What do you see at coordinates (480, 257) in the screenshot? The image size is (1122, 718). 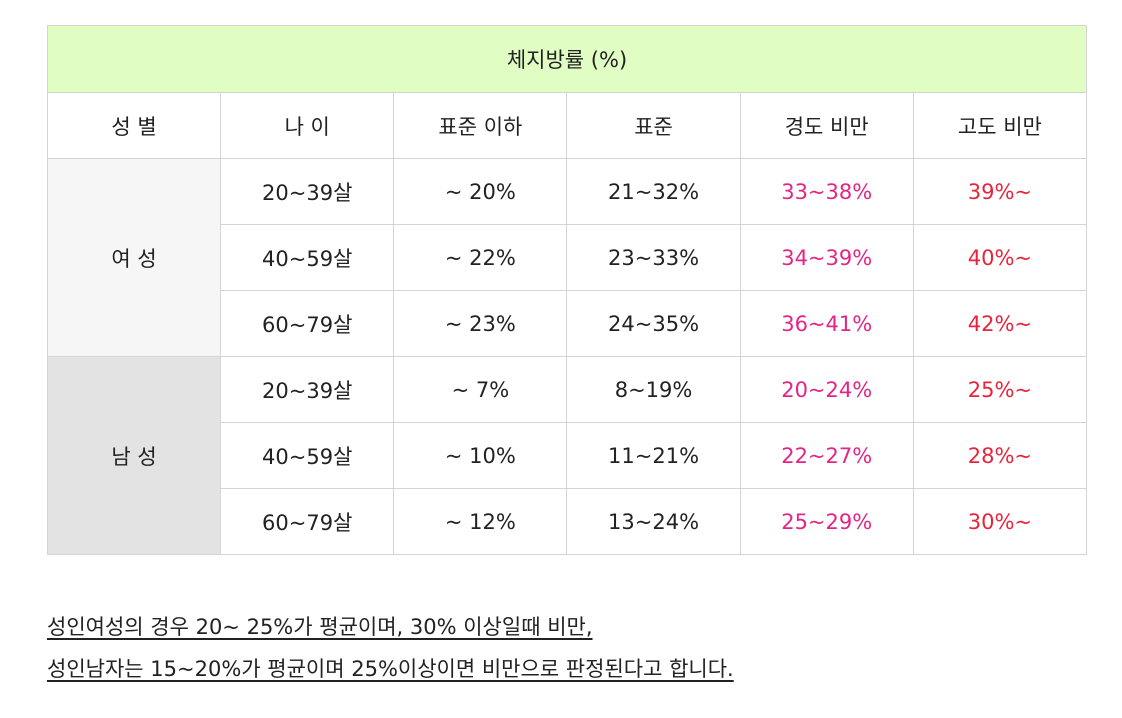 I see `below-standard-cell: ~ 22%` at bounding box center [480, 257].